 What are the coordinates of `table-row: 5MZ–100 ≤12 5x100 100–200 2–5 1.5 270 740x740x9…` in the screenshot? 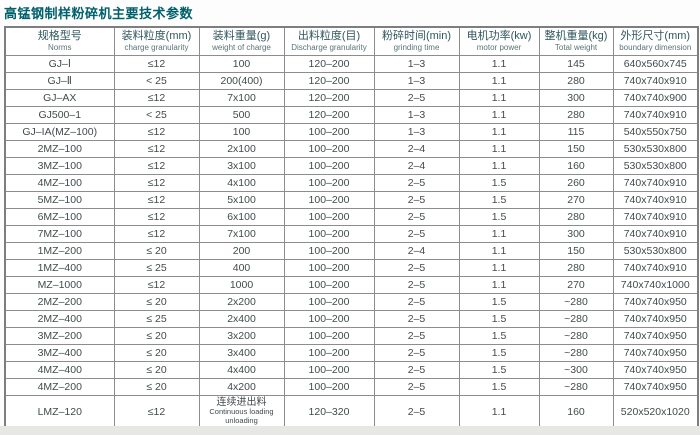 It's located at (351, 200).